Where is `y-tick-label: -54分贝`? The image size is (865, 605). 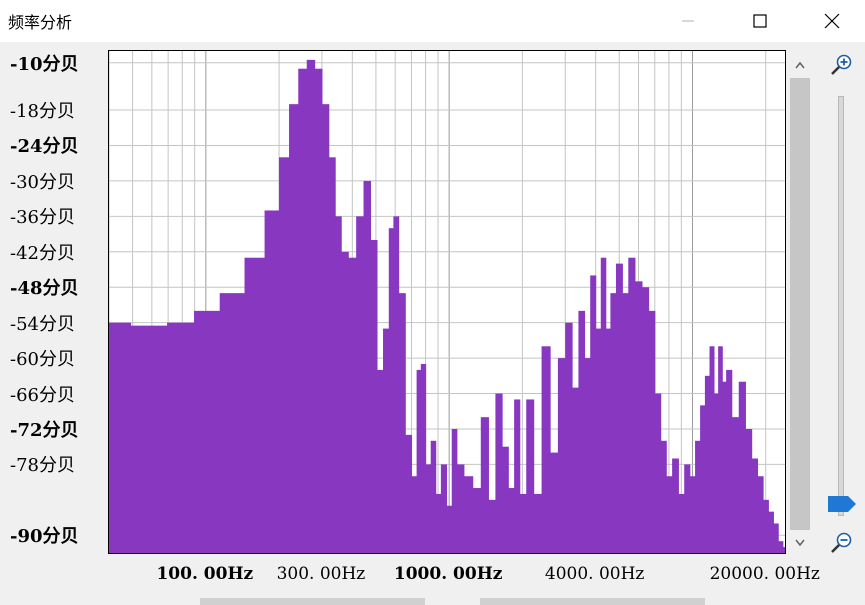 y-tick-label: -54分贝 is located at coordinates (42, 324).